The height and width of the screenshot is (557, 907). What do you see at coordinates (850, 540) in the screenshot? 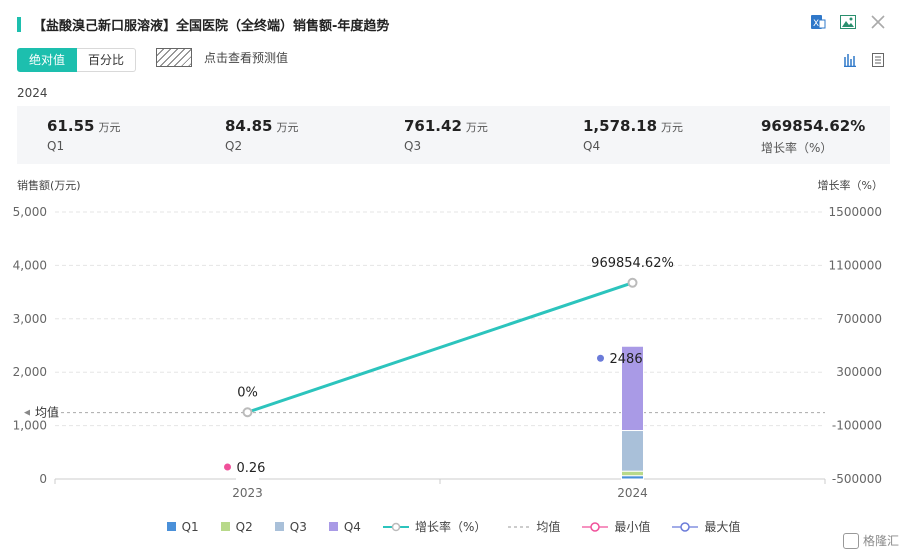
I see `watermark-logo-icon` at bounding box center [850, 540].